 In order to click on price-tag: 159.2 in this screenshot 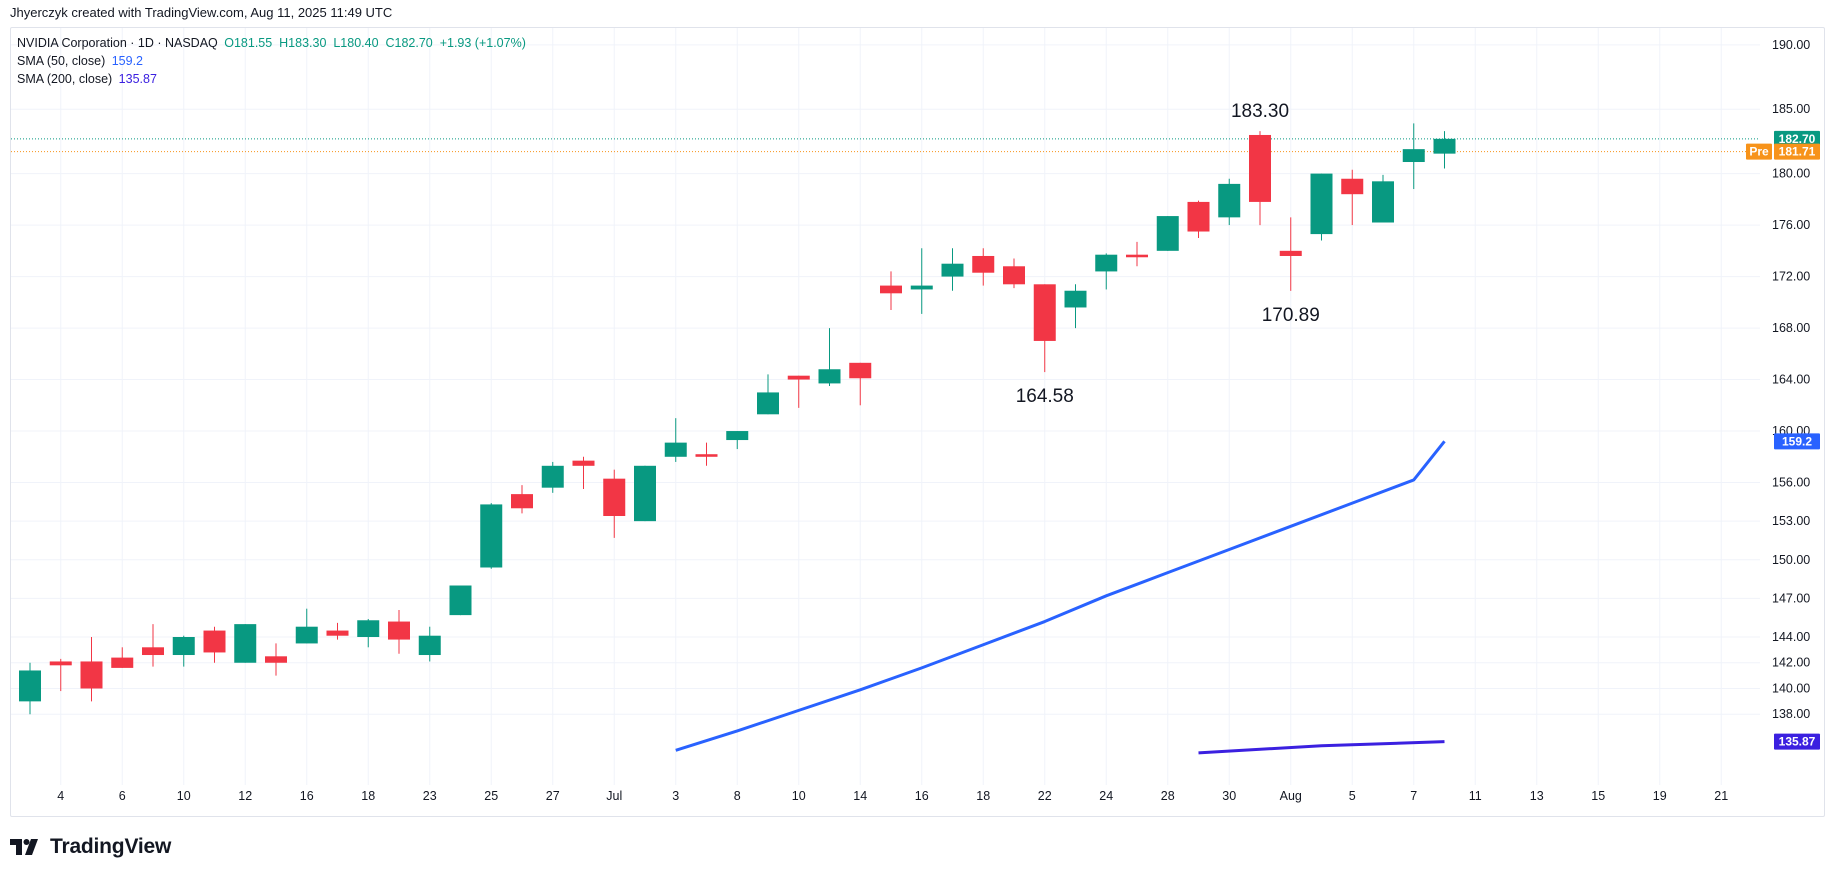, I will do `click(1797, 441)`.